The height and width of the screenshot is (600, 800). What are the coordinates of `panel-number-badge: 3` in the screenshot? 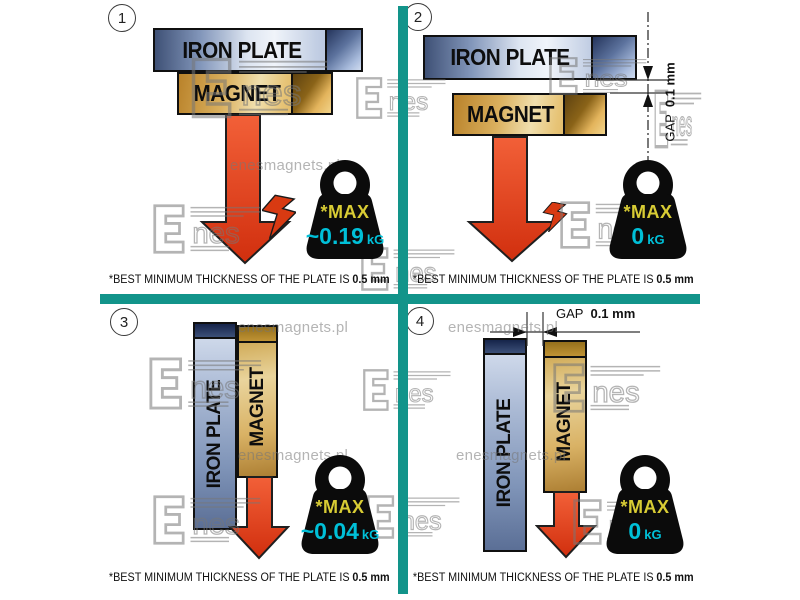 It's located at (124, 322).